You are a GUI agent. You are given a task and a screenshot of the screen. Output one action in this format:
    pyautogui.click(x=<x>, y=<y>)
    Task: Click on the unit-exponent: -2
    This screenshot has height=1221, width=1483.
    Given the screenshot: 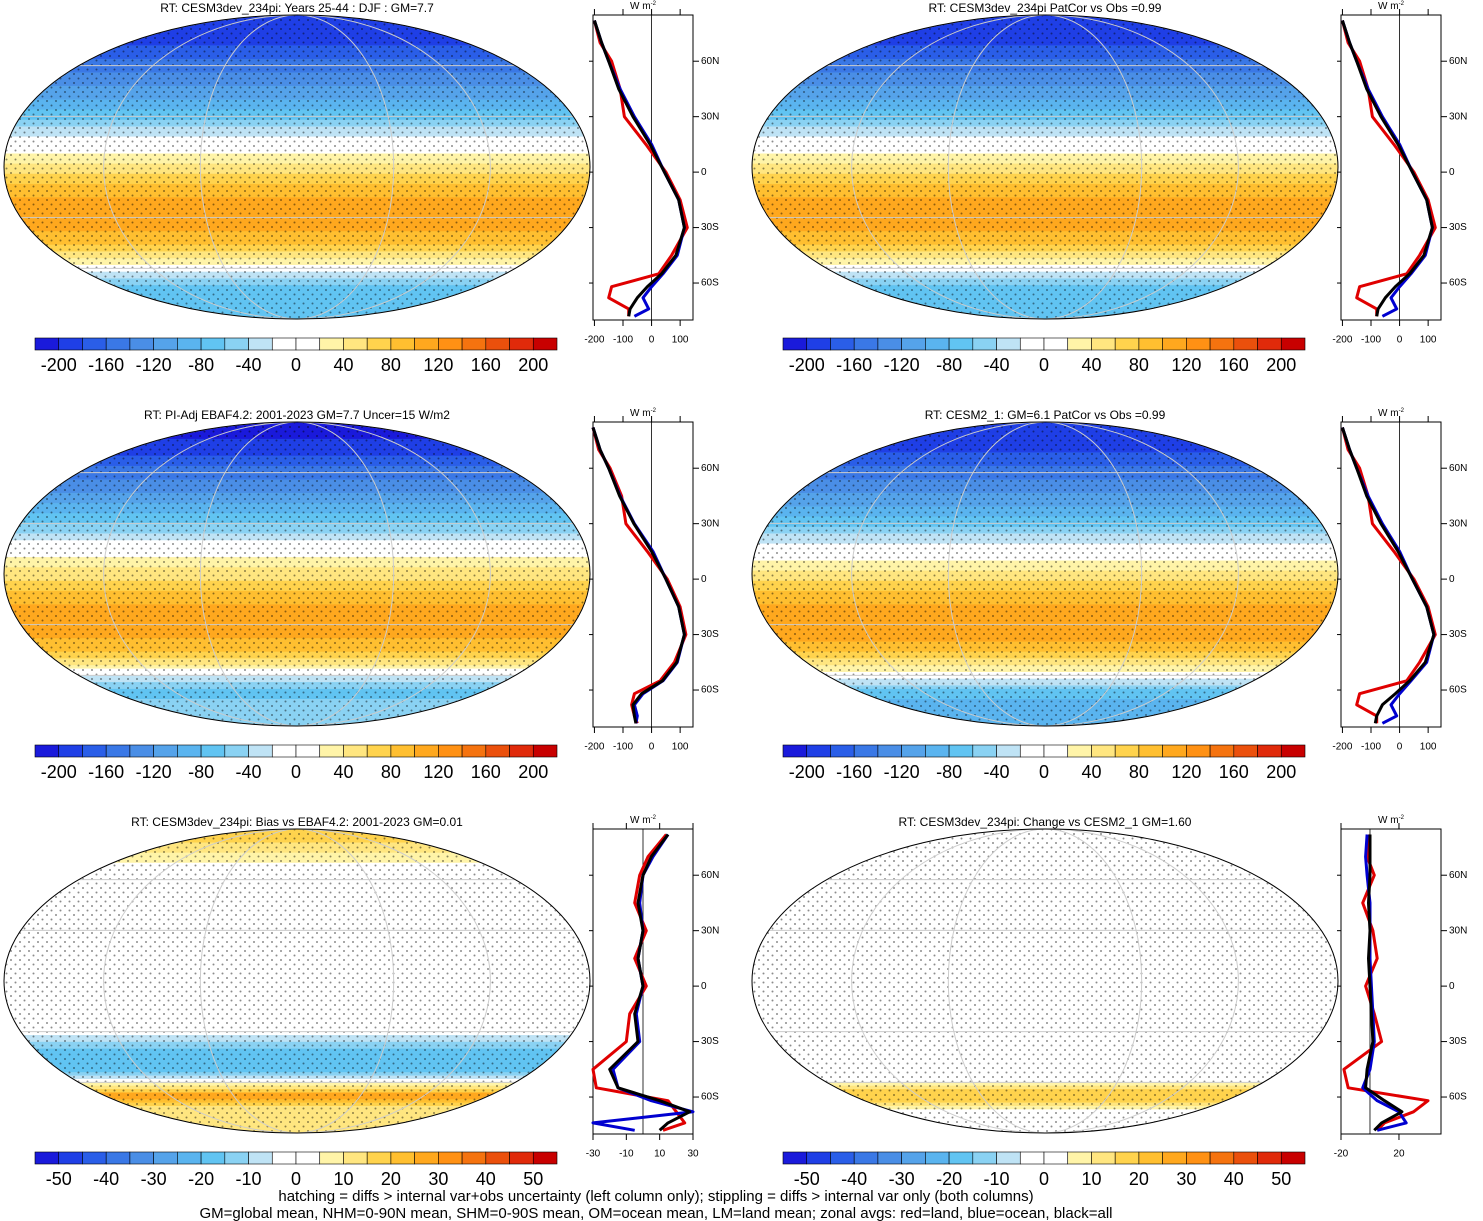 What is the action you would take?
    pyautogui.click(x=654, y=411)
    